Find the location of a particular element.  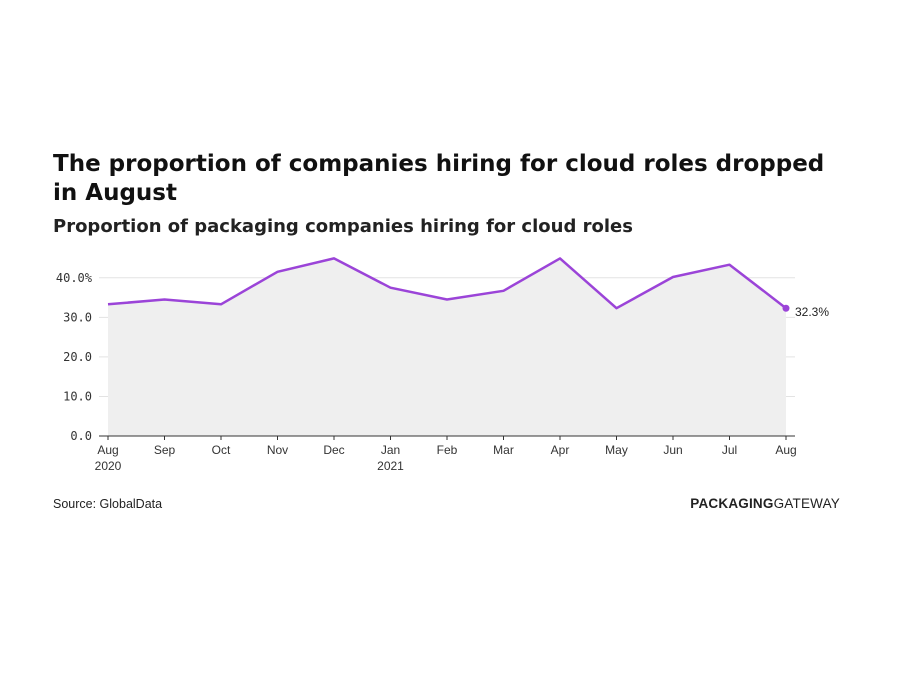

brand-bold: PACKAGING is located at coordinates (732, 503).